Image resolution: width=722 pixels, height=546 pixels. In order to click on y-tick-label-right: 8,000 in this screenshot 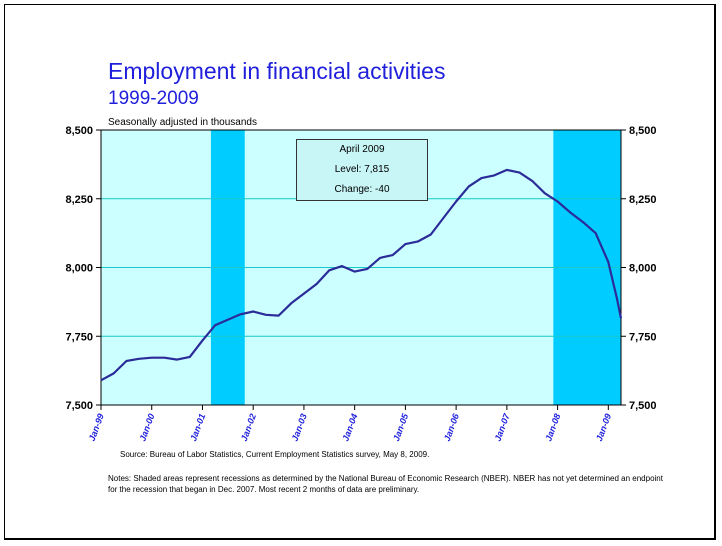, I will do `click(643, 269)`.